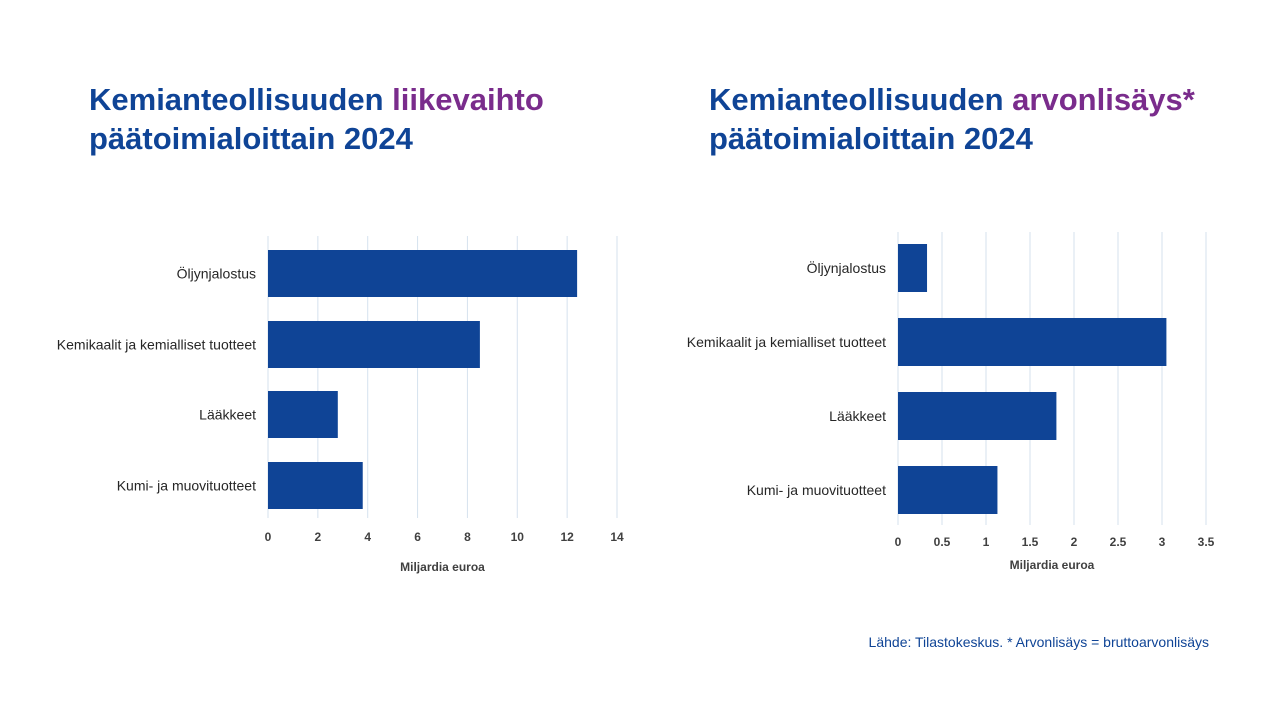  What do you see at coordinates (518, 537) in the screenshot?
I see `x-tick-label: 10` at bounding box center [518, 537].